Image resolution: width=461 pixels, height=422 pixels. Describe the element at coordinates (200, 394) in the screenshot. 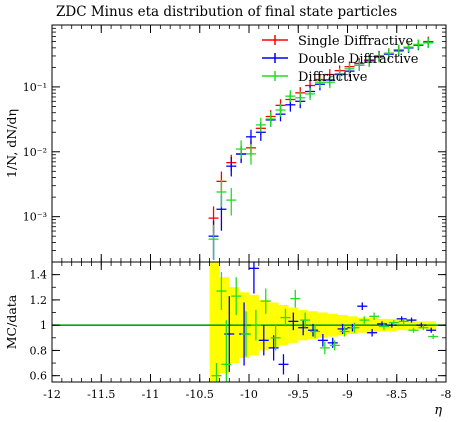

I see `x-tick-label: -10.5` at that location.